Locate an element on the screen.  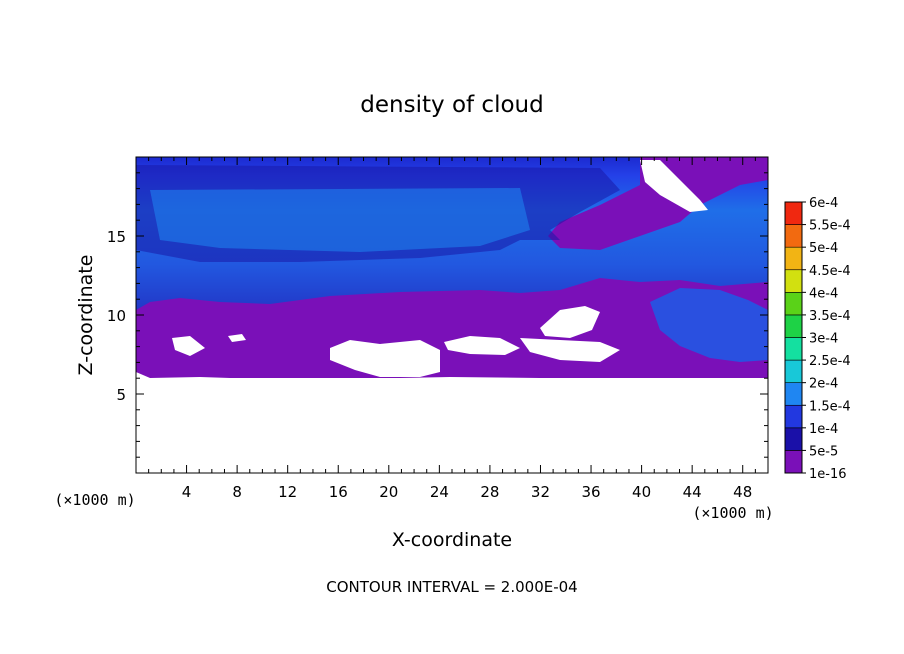
x-tick-label: 16 is located at coordinates (338, 492).